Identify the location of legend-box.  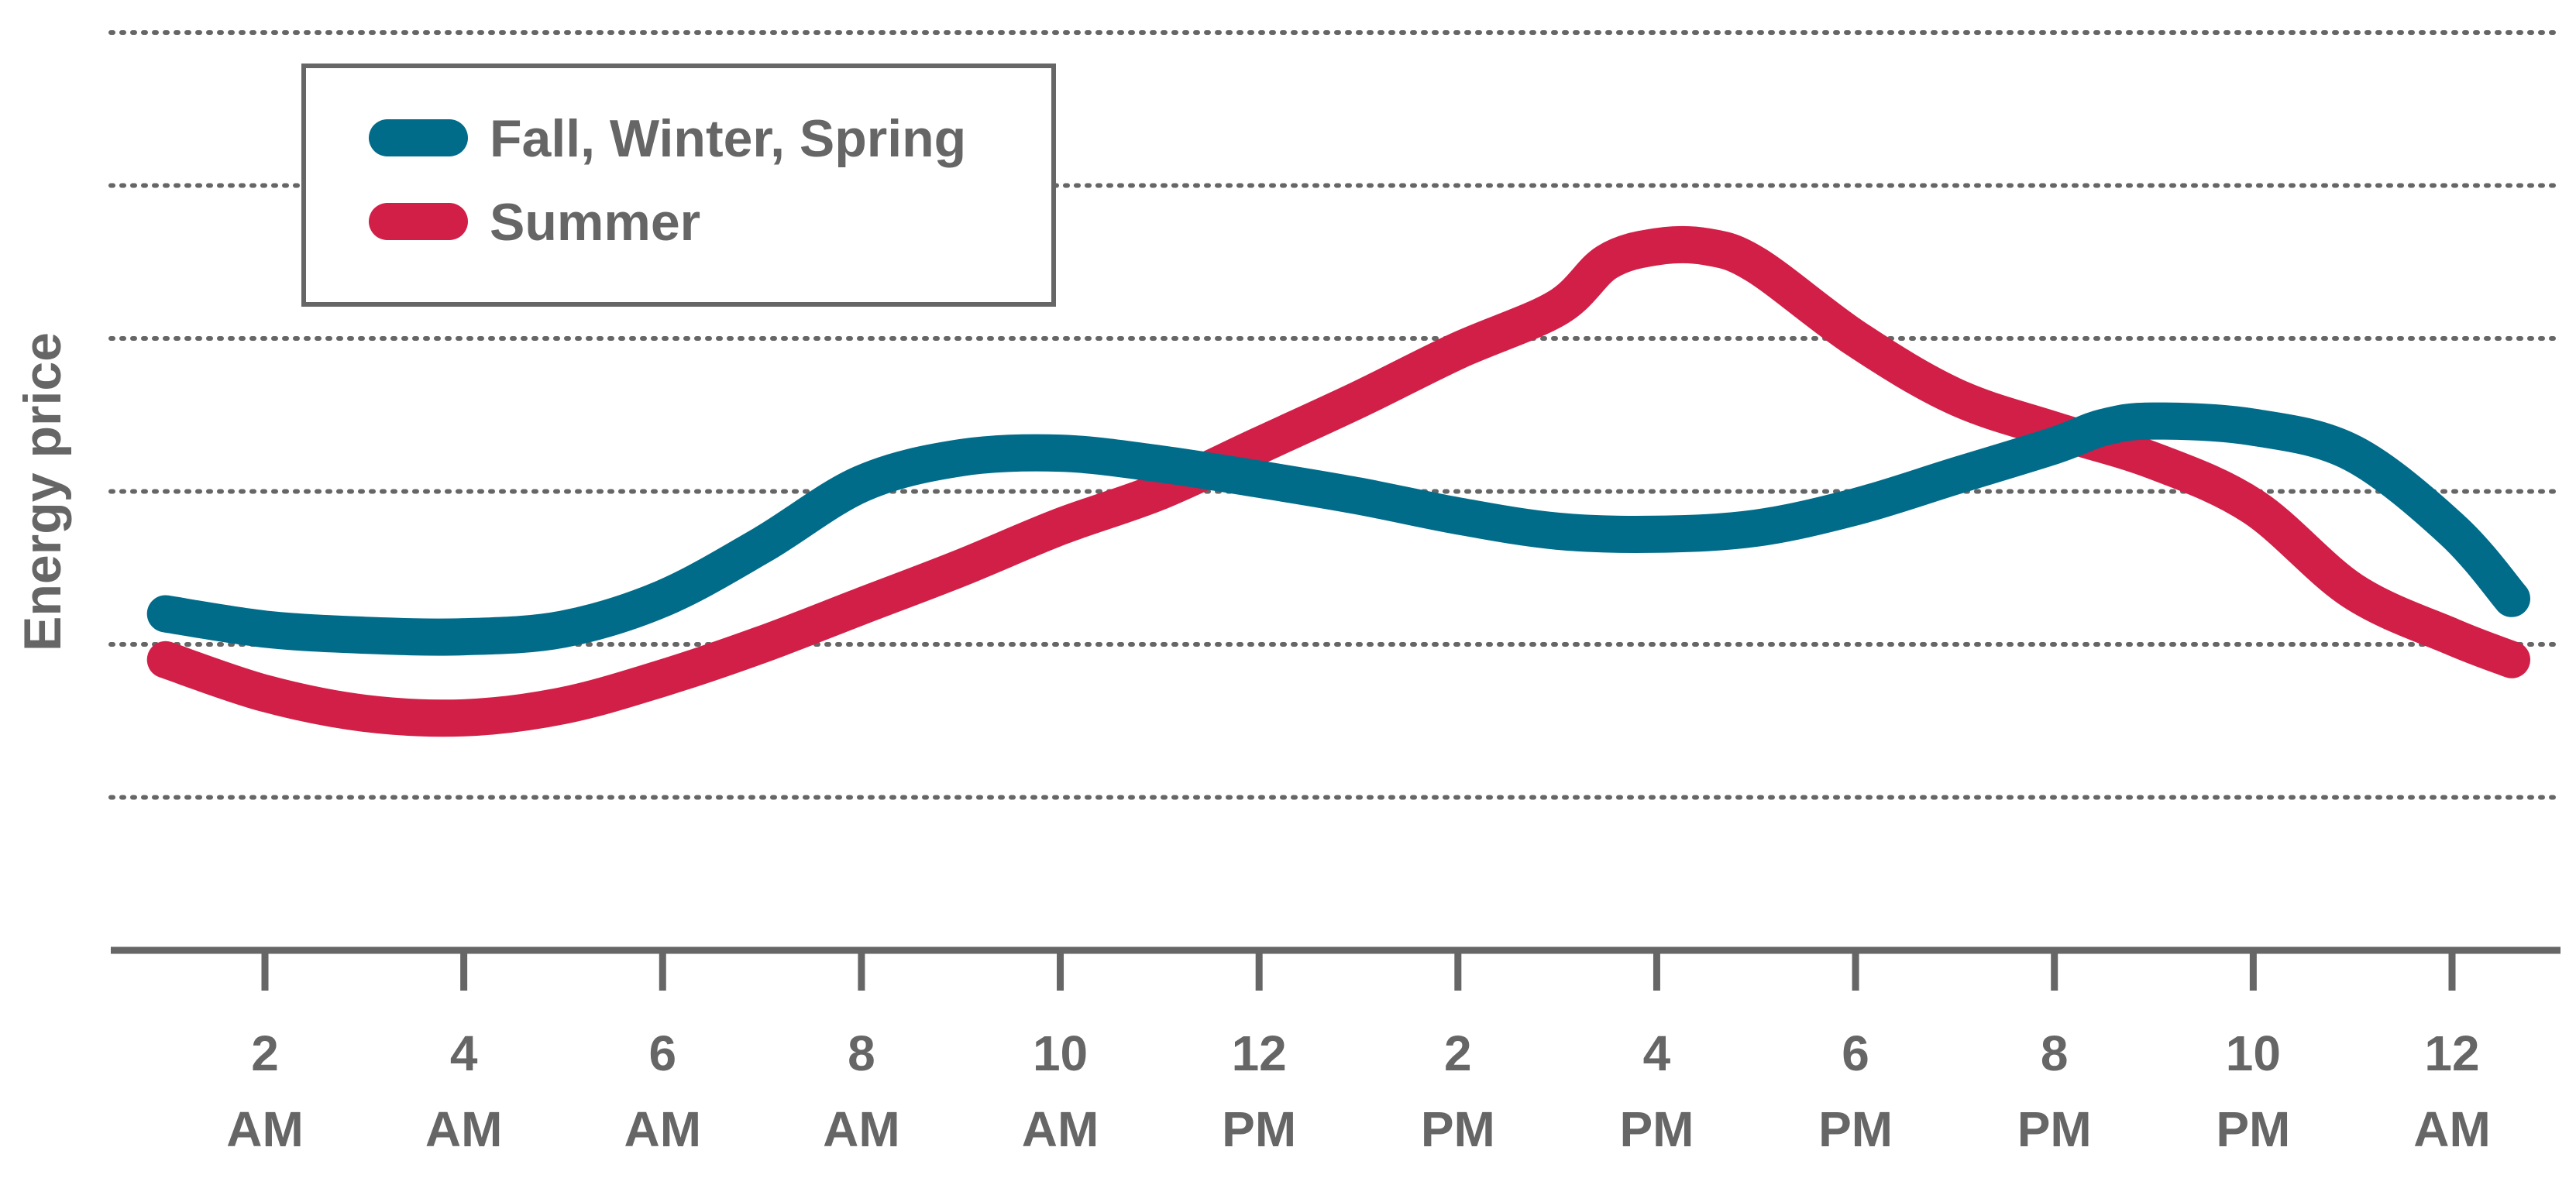
(678, 185).